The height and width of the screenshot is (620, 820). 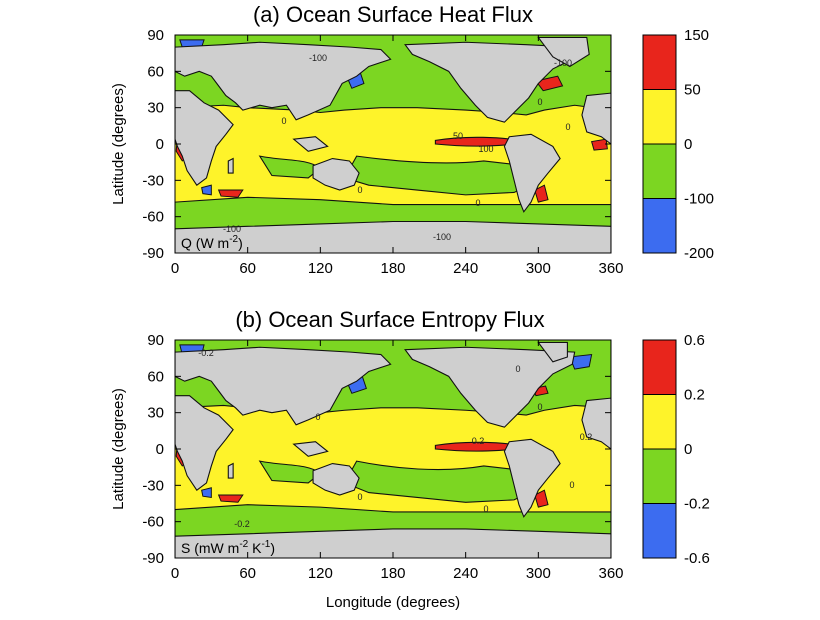 I want to click on panel-b-unit-label: S (mW m-2 K-1), so click(x=228, y=547).